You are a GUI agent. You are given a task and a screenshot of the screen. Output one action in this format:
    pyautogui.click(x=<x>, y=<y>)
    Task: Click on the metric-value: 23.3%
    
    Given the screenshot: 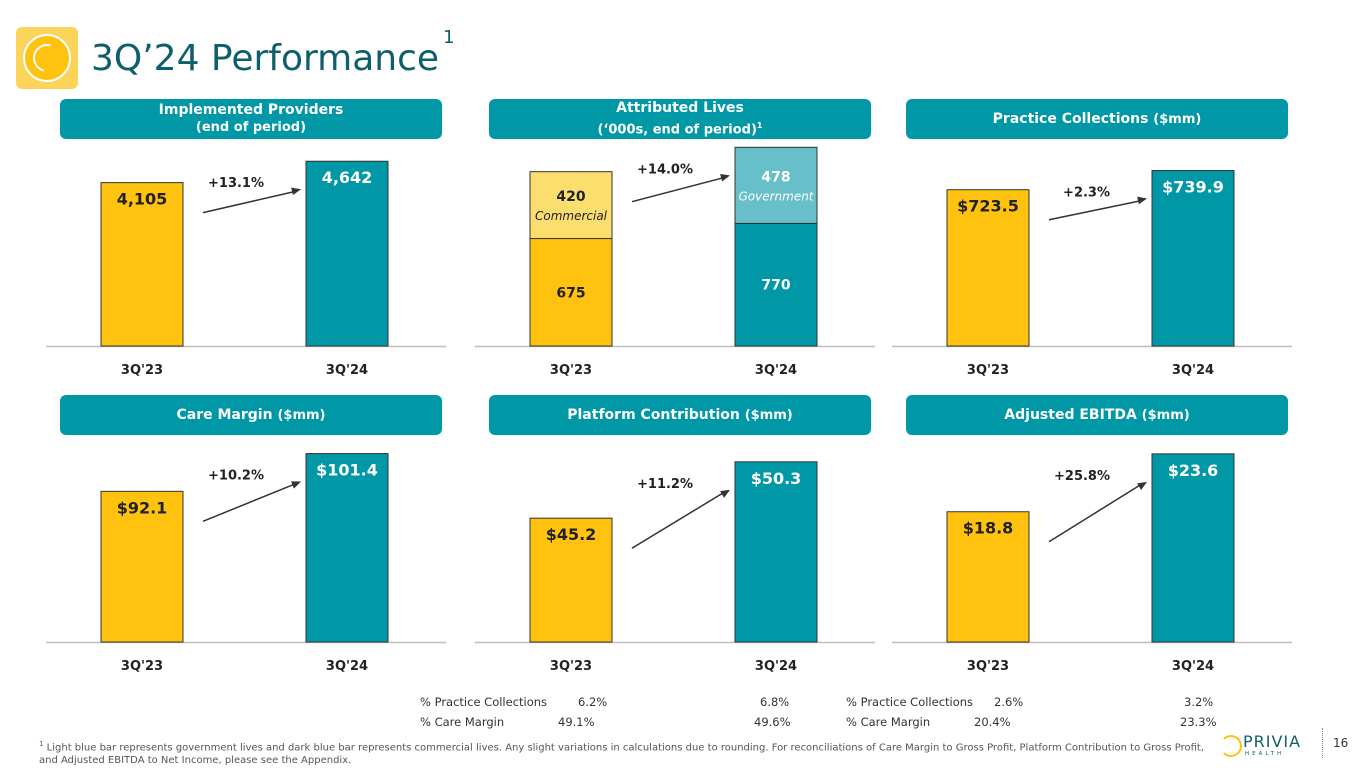 What is the action you would take?
    pyautogui.click(x=1198, y=722)
    